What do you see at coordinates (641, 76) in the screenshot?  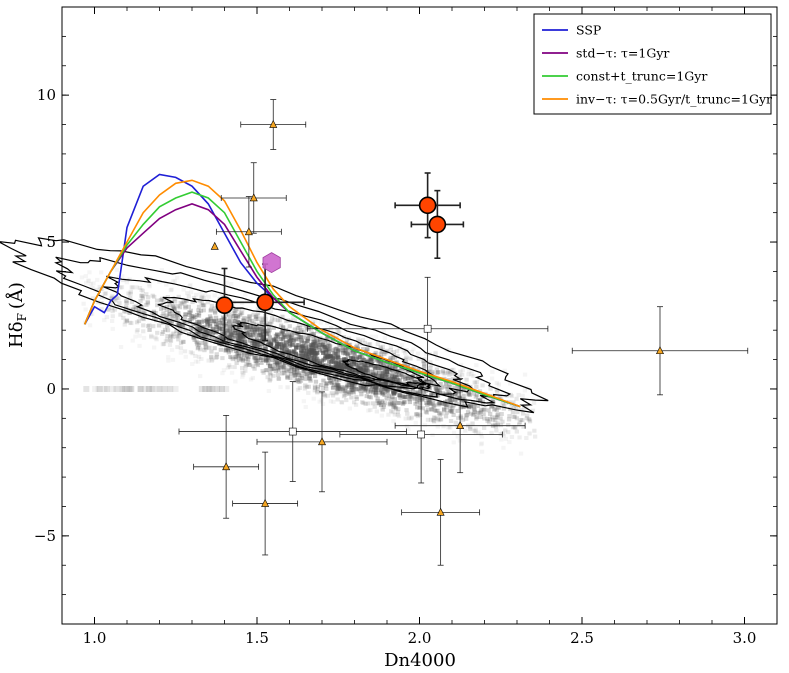 I see `legend-label: const+t_trunc=1Gyr` at bounding box center [641, 76].